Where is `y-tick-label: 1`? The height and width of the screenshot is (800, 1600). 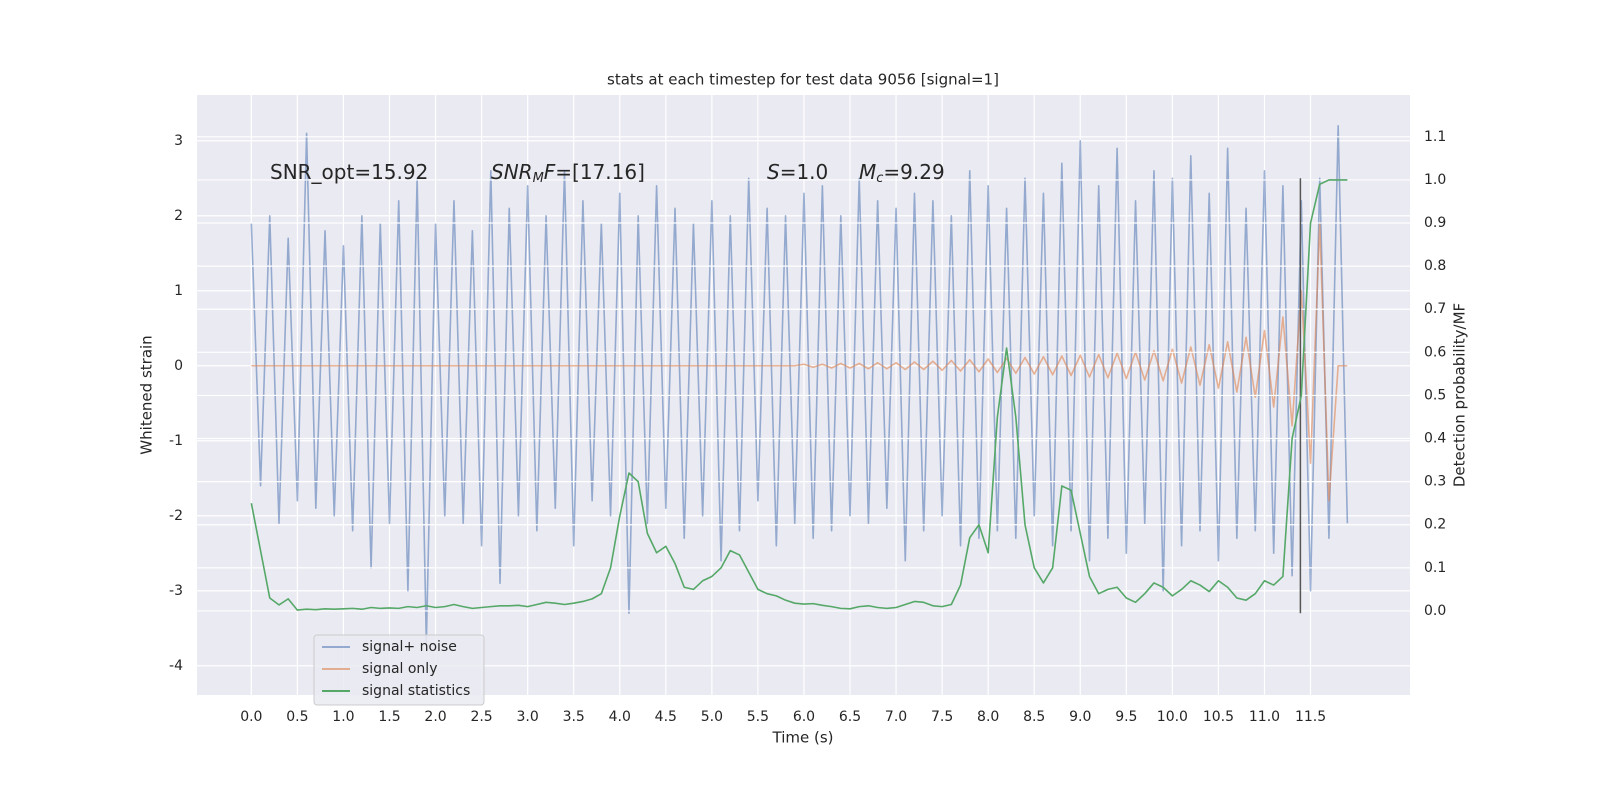
y-tick-label: 1 is located at coordinates (178, 291).